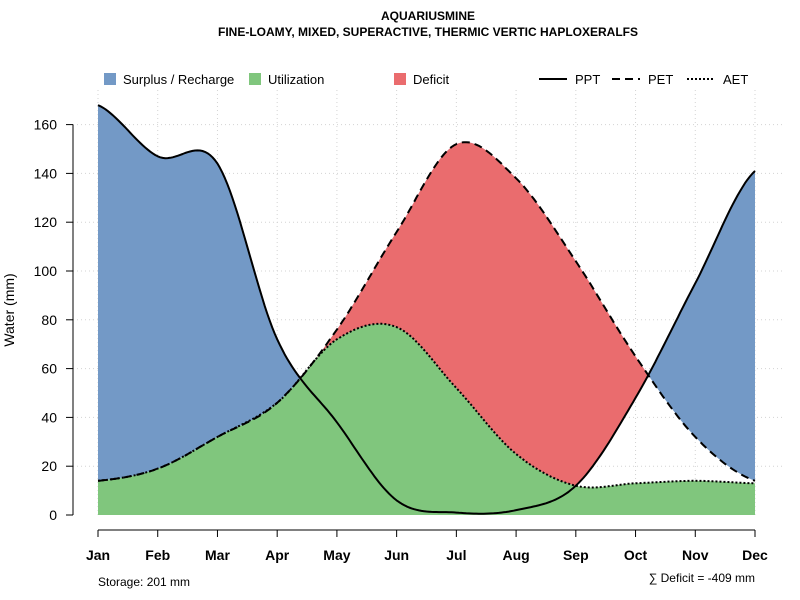 The height and width of the screenshot is (600, 800). I want to click on x-tick-label-sep: Sep, so click(576, 555).